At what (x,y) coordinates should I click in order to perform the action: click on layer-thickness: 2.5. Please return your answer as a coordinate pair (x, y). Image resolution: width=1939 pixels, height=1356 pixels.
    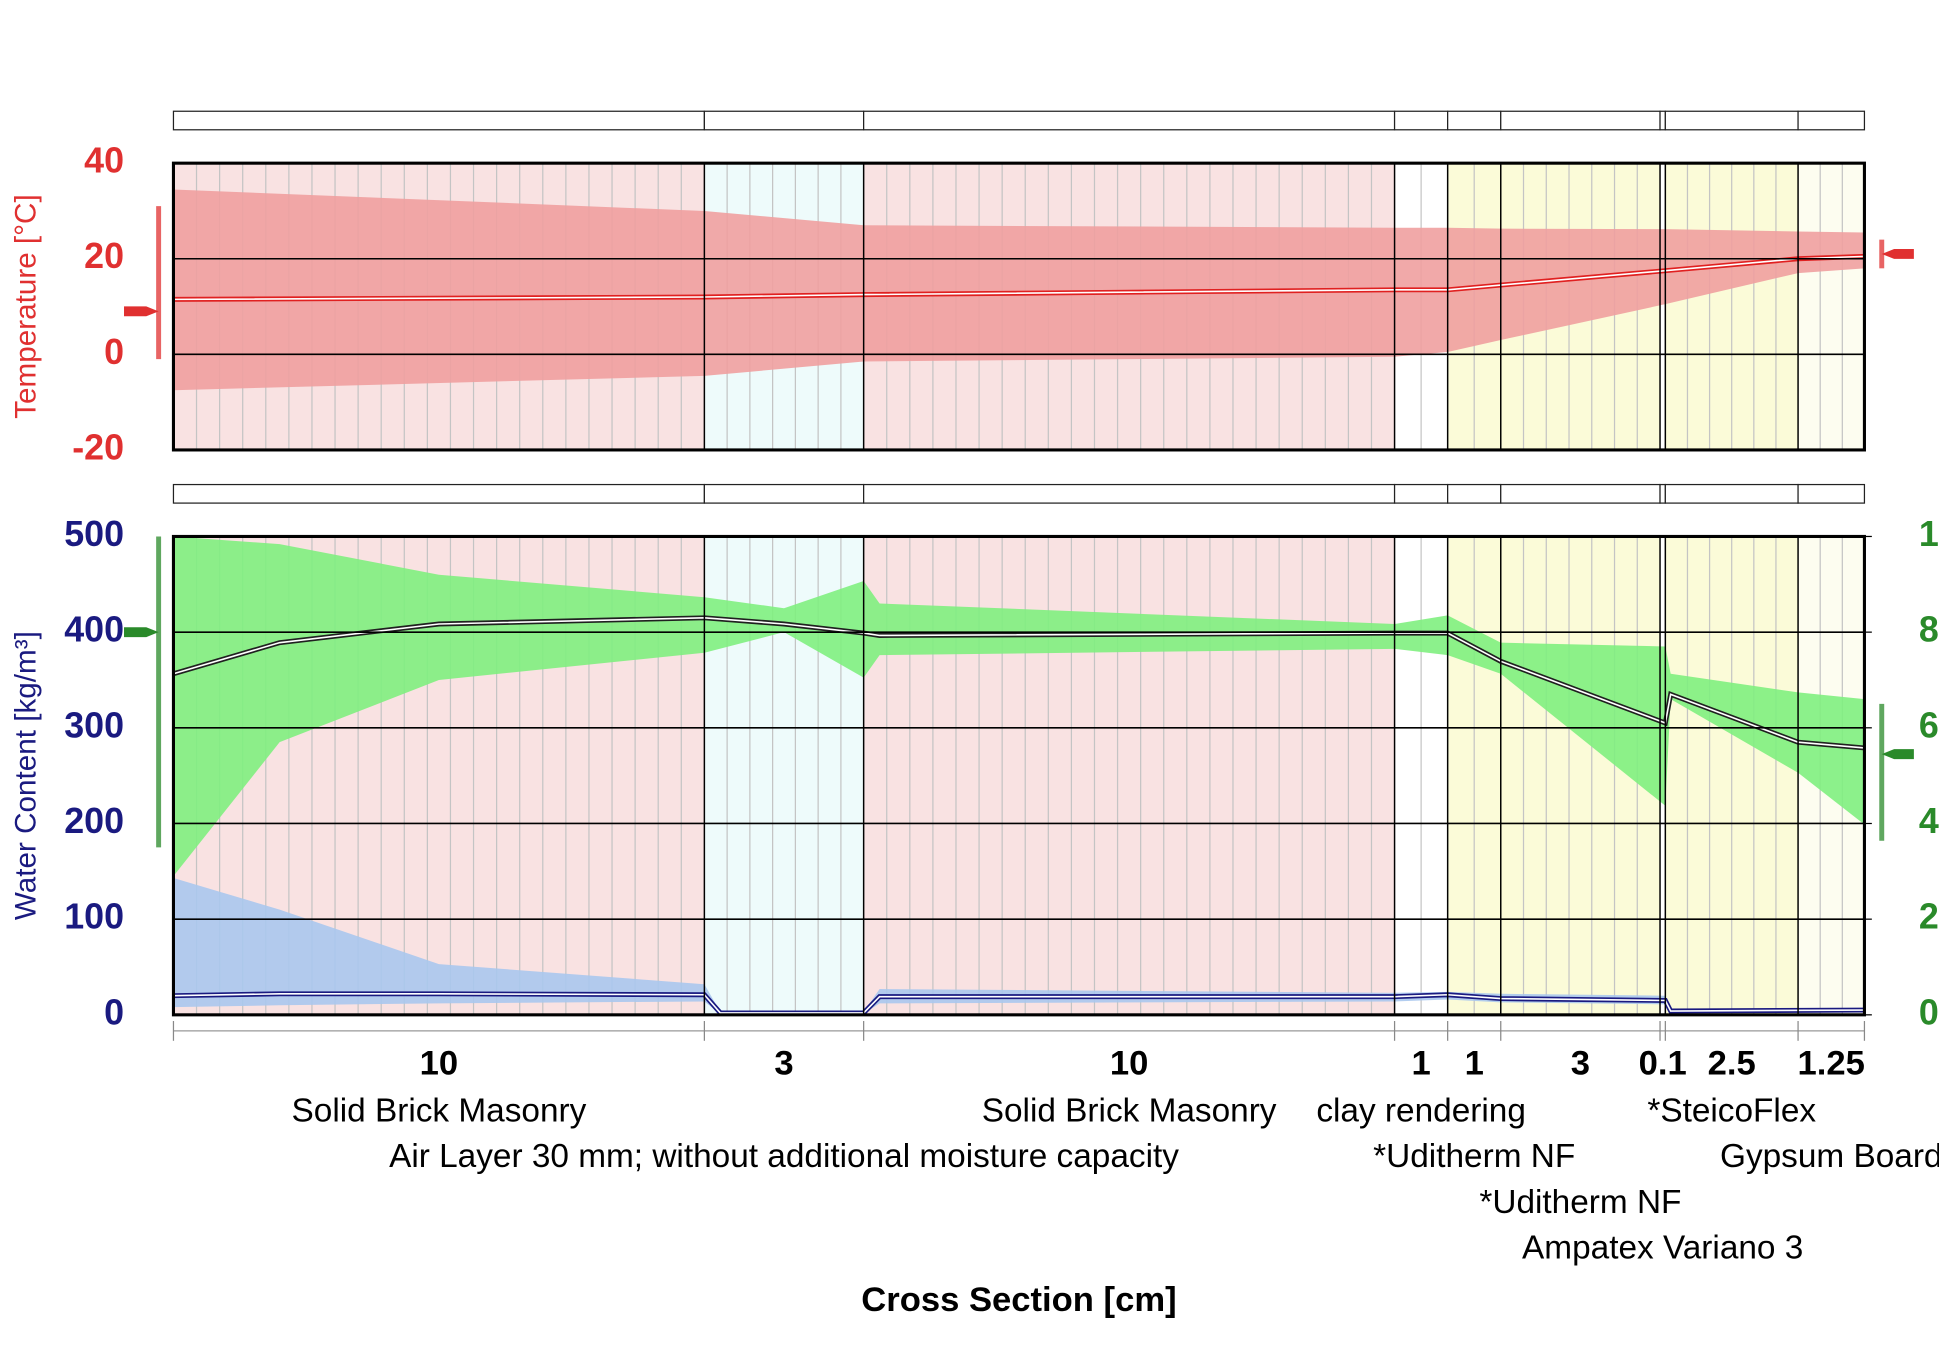
    Looking at the image, I should click on (1732, 1064).